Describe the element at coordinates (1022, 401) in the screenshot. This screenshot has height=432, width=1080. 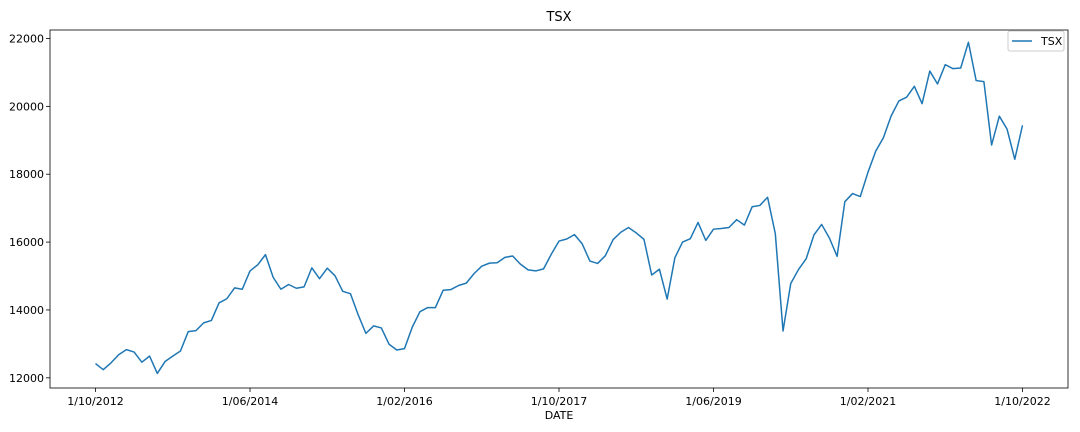
I see `x-tick-label: 1/10/2022` at that location.